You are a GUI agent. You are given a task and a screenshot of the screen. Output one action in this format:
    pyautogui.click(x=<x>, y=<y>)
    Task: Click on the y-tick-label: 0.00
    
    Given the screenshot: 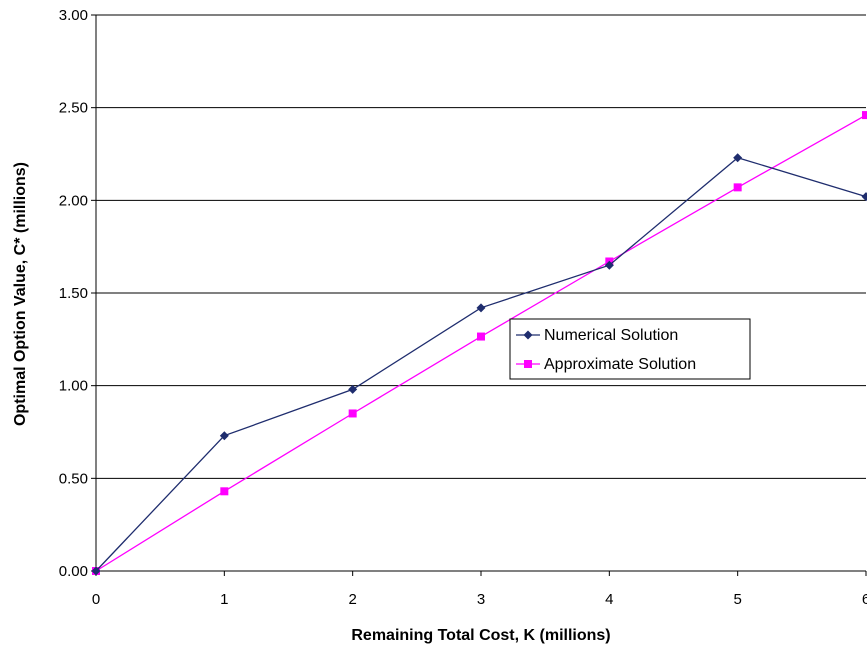 What is the action you would take?
    pyautogui.click(x=73, y=571)
    